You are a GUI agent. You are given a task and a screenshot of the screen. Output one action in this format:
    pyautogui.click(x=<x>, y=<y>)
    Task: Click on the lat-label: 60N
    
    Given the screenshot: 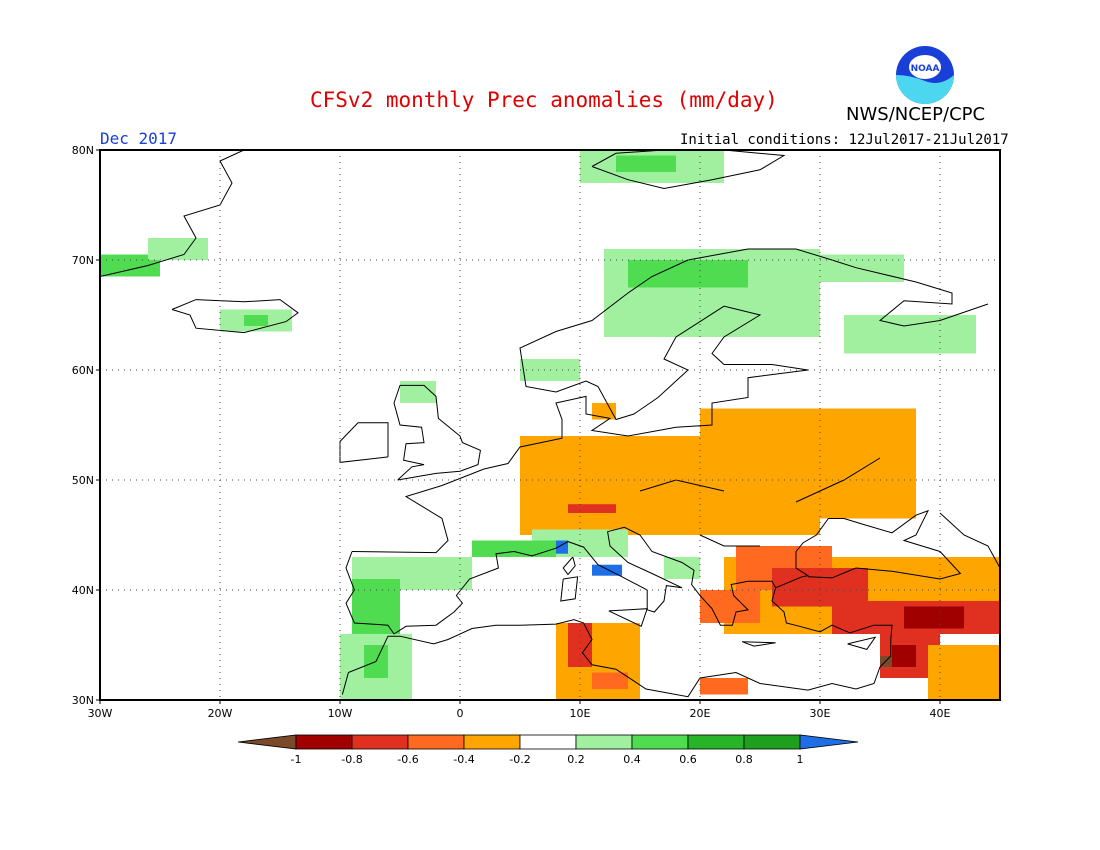 What is the action you would take?
    pyautogui.click(x=83, y=370)
    